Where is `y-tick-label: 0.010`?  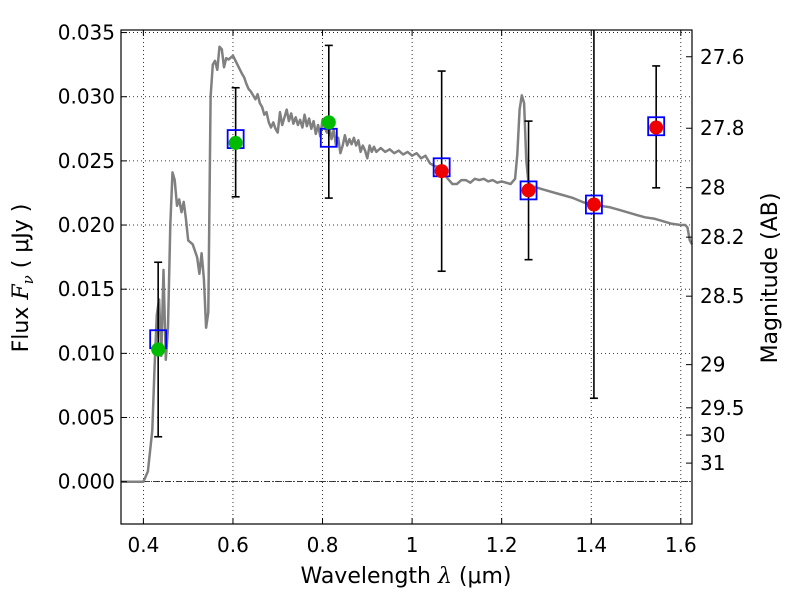 y-tick-label: 0.010 is located at coordinates (86, 353).